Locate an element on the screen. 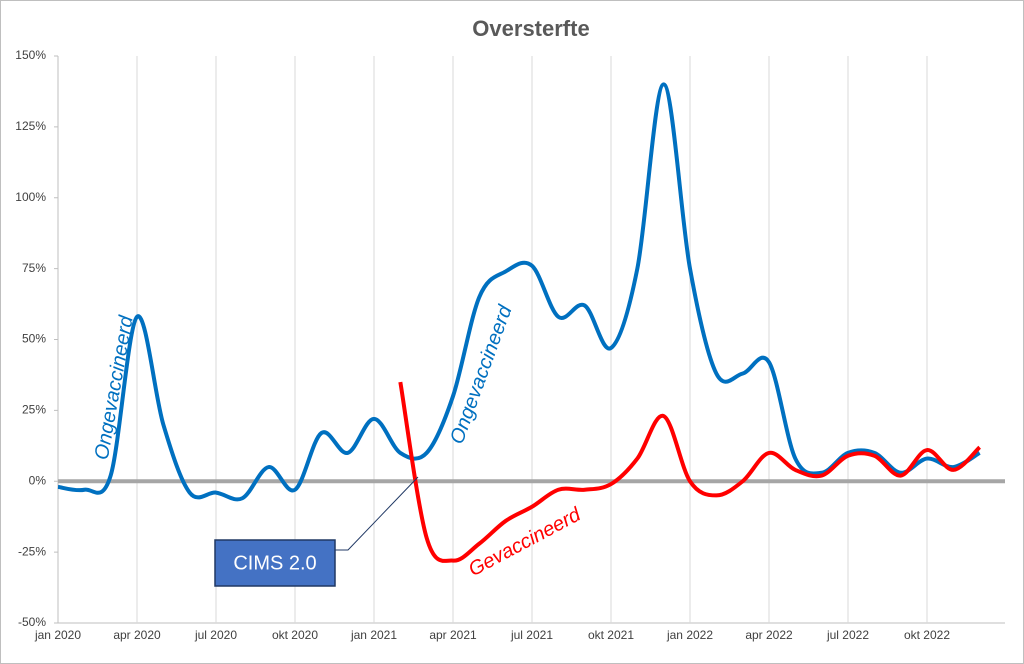 The height and width of the screenshot is (664, 1024). x-tick-label: okt 2020 is located at coordinates (295, 635).